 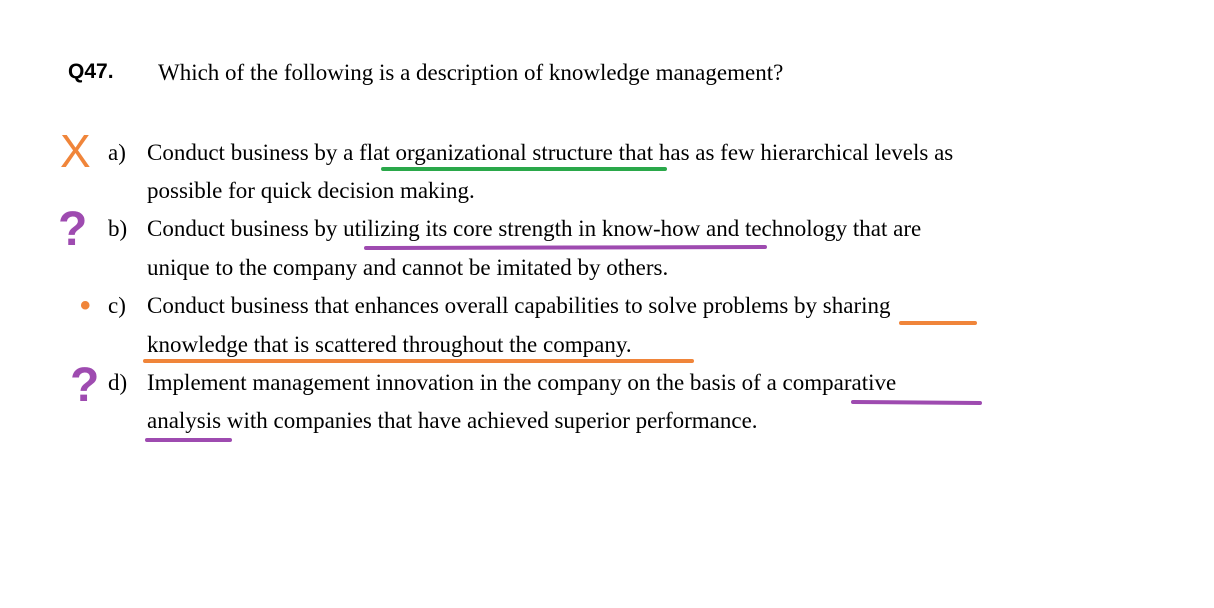 I want to click on highlighted-phrase: flat organizational structure, so click(x=486, y=152).